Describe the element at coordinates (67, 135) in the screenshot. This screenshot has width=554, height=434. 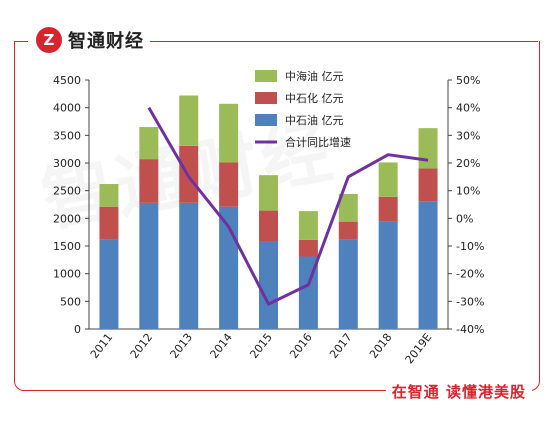
I see `y-tick-left-label: 3500` at that location.